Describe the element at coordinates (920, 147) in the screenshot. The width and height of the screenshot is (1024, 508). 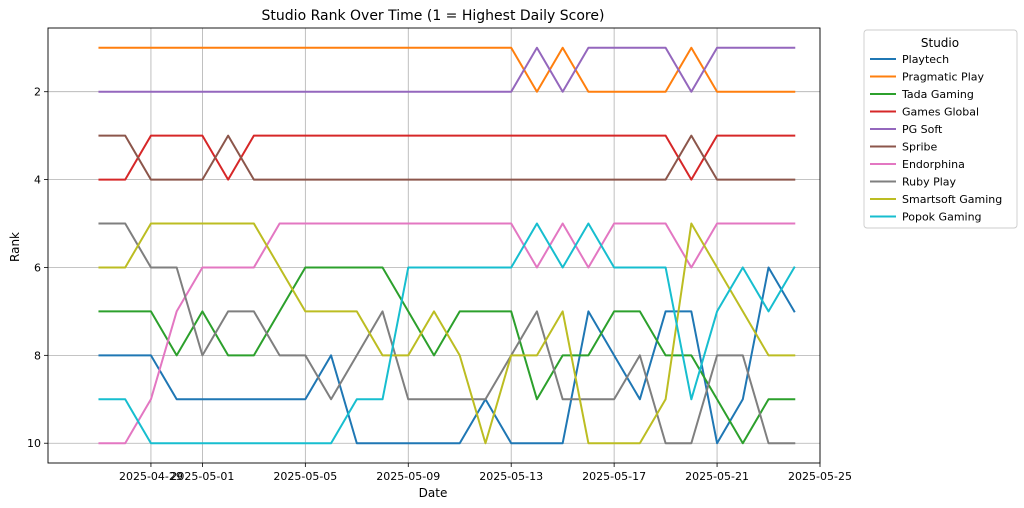
I see `legend-label-spribe: Spribe` at that location.